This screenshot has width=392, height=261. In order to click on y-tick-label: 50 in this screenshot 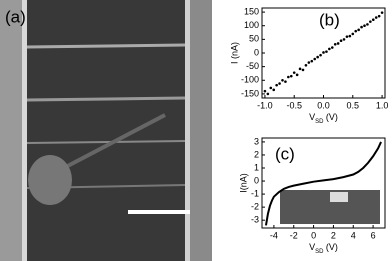, I will do `click(254, 39)`.